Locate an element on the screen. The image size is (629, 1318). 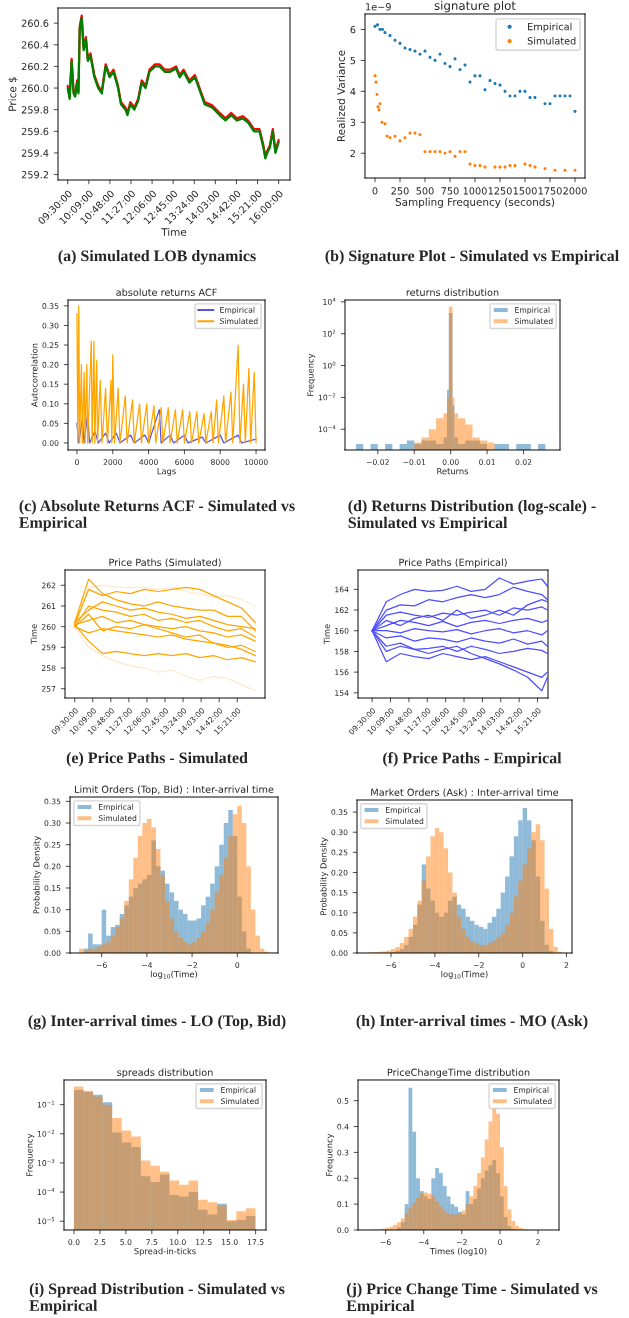
x-tick-label: 2000 is located at coordinates (575, 191).